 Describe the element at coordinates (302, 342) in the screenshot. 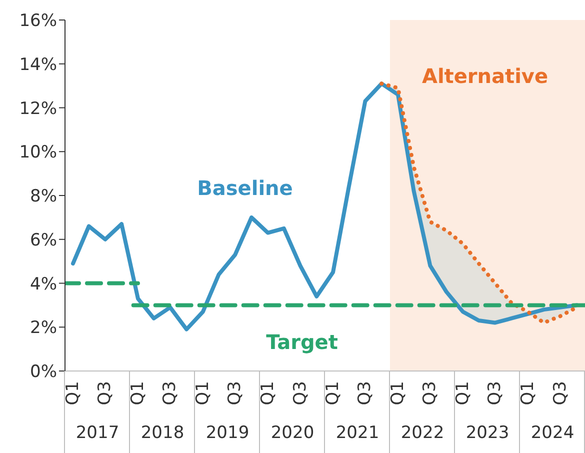

I see `series-label: Target` at that location.